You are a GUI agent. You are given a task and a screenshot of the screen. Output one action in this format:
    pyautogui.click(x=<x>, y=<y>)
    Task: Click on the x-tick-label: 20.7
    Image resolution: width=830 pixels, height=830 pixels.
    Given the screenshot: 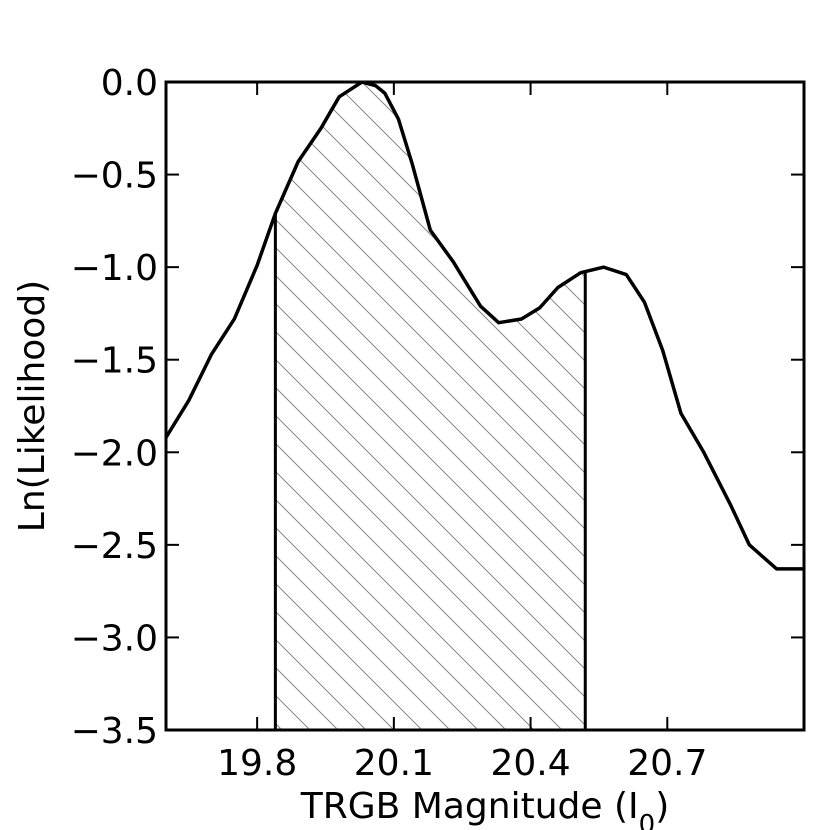 What is the action you would take?
    pyautogui.click(x=667, y=763)
    